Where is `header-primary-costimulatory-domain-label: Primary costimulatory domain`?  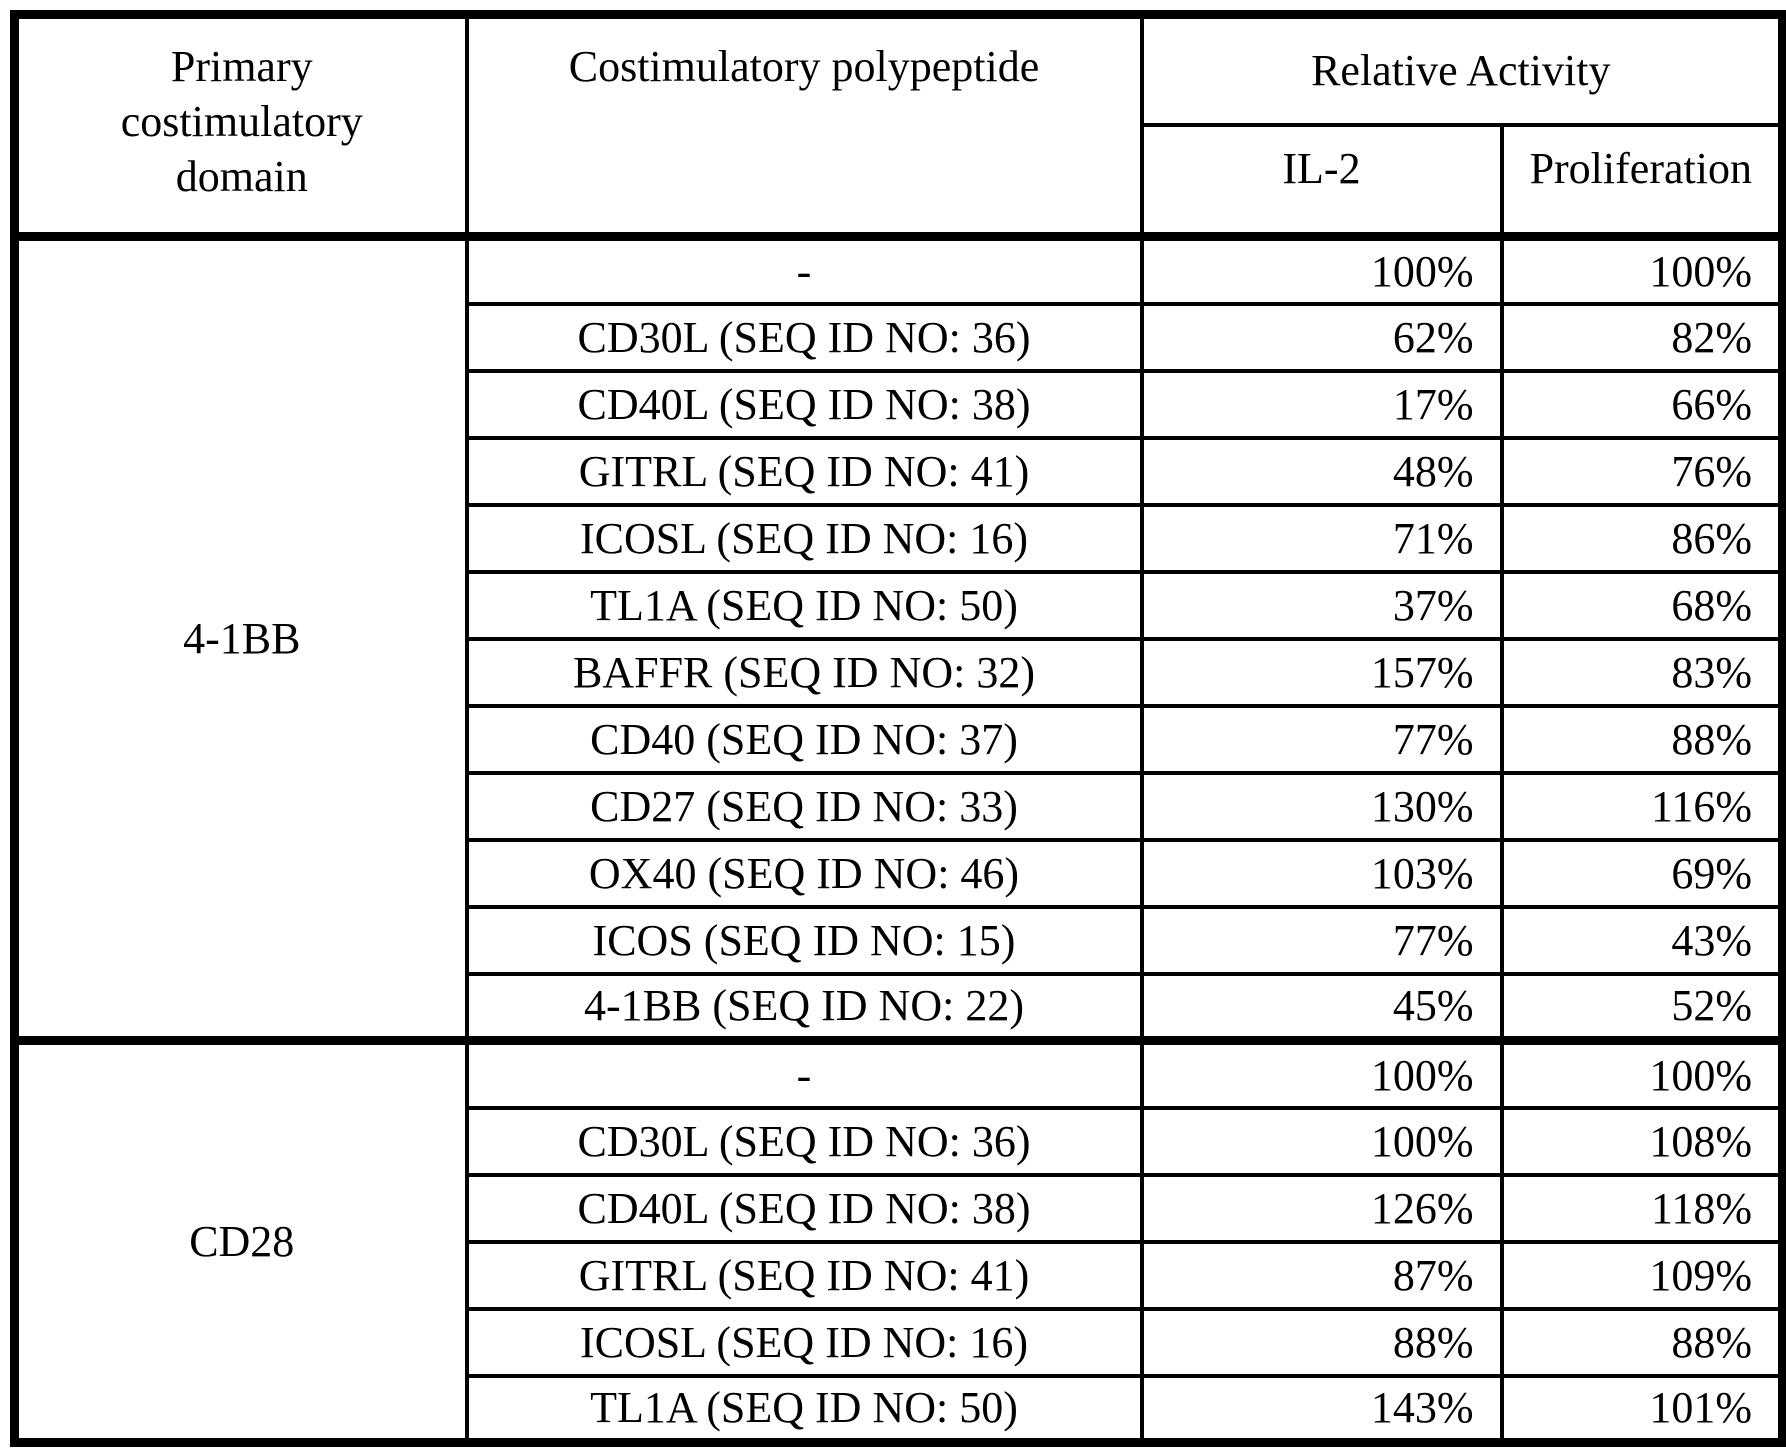
header-primary-costimulatory-domain-label: Primary costimulatory domain is located at coordinates (241, 121).